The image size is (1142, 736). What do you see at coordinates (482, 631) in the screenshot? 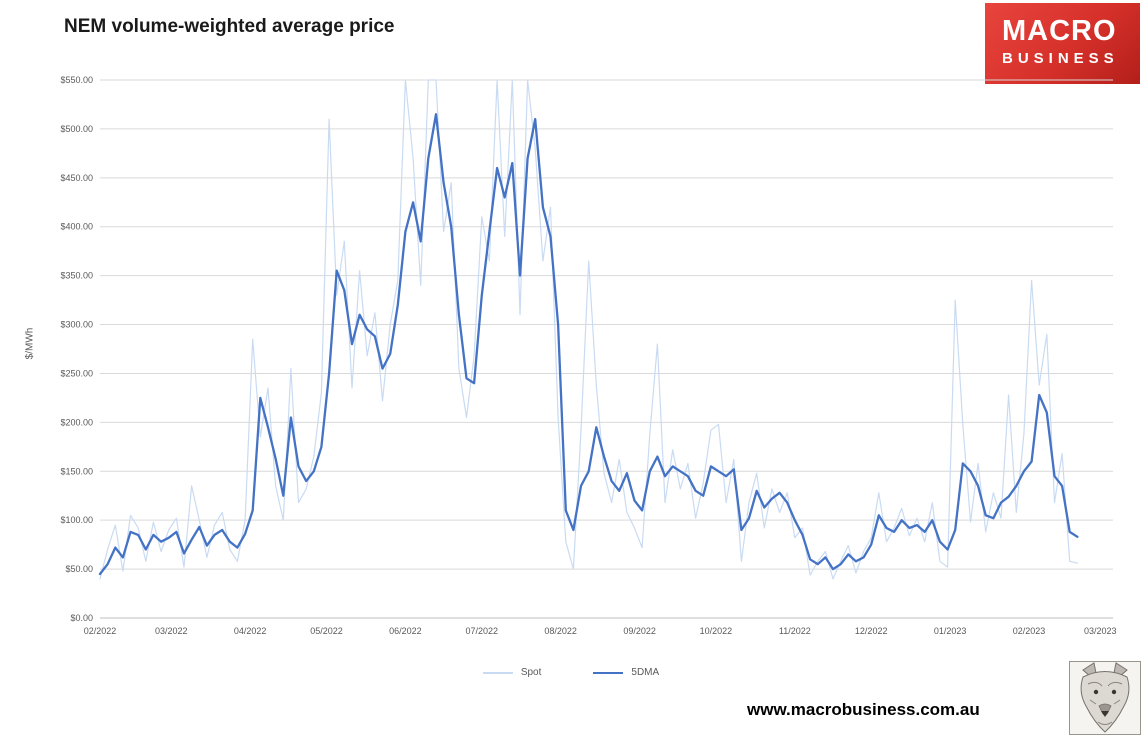
I see `x-tick-label: 07/2022` at bounding box center [482, 631].